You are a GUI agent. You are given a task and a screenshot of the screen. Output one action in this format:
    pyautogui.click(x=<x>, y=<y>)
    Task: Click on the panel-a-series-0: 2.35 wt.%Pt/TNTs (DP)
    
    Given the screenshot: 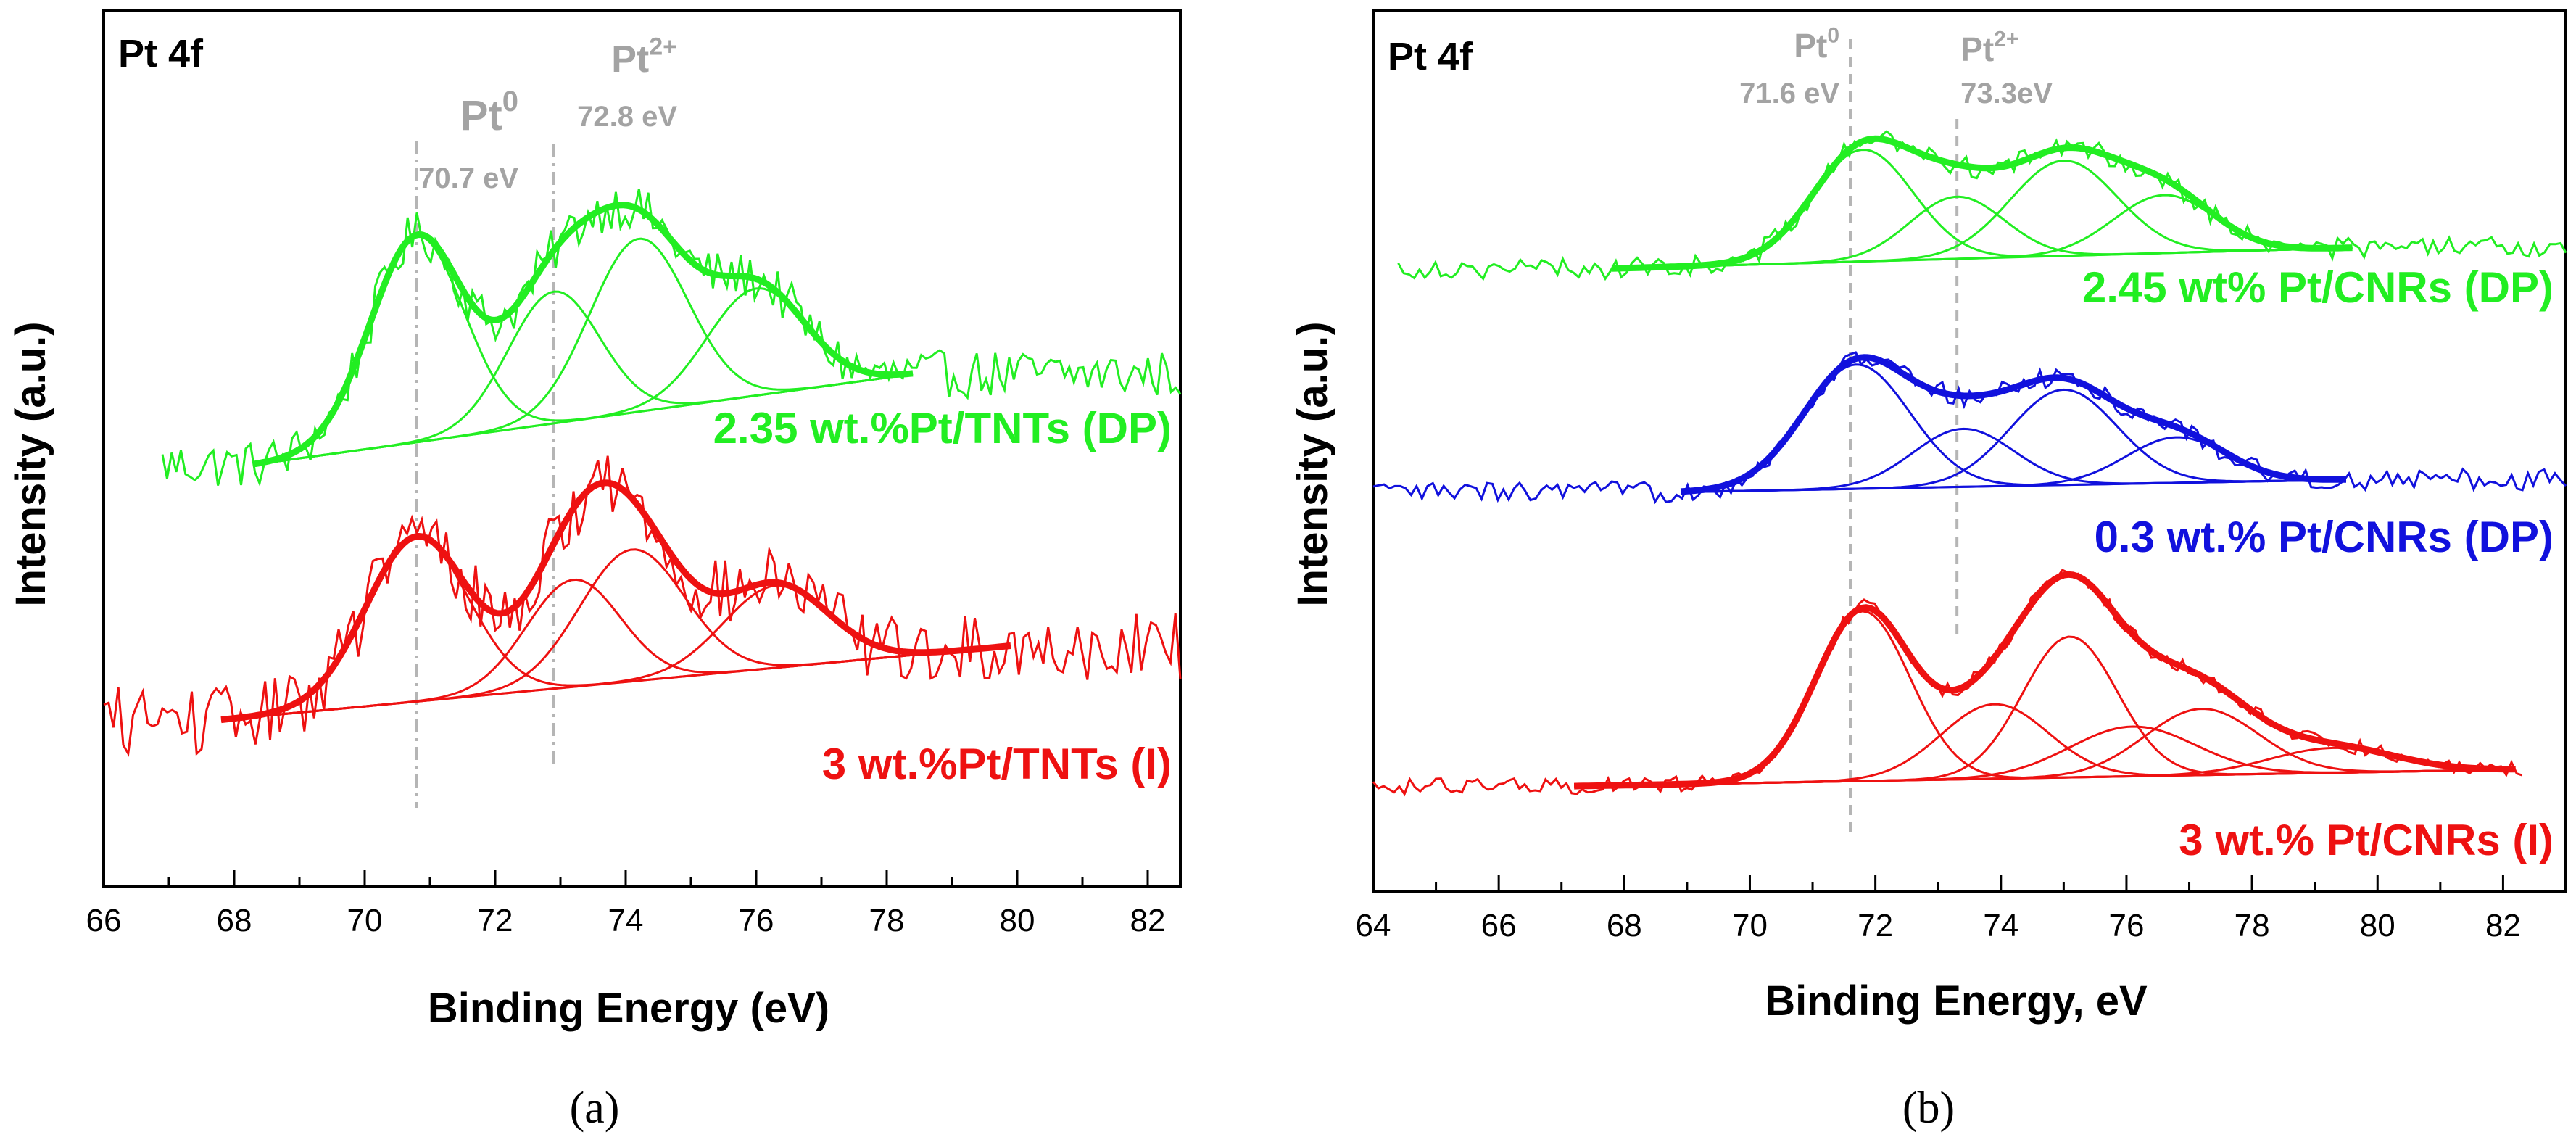 What is the action you would take?
    pyautogui.click(x=672, y=338)
    